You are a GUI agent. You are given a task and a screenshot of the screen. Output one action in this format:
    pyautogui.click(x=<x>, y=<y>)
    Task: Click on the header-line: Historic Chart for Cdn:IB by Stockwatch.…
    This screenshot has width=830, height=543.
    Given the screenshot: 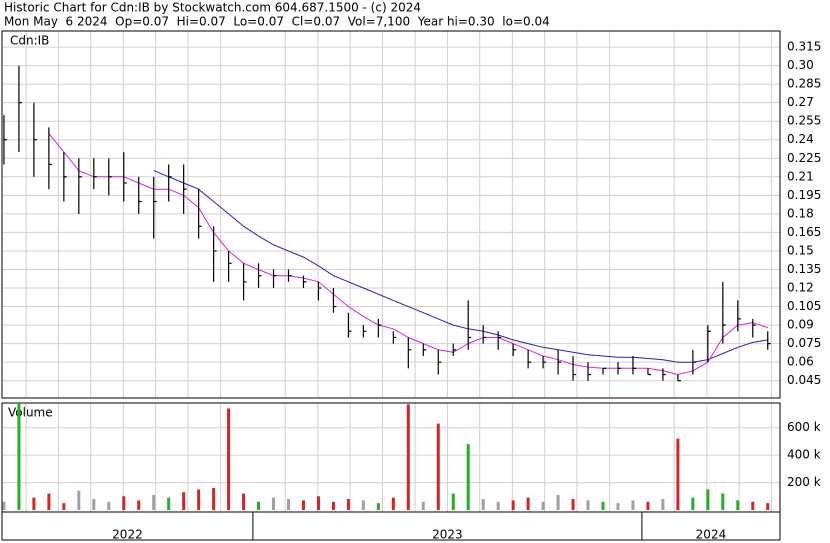 What is the action you would take?
    pyautogui.click(x=212, y=8)
    